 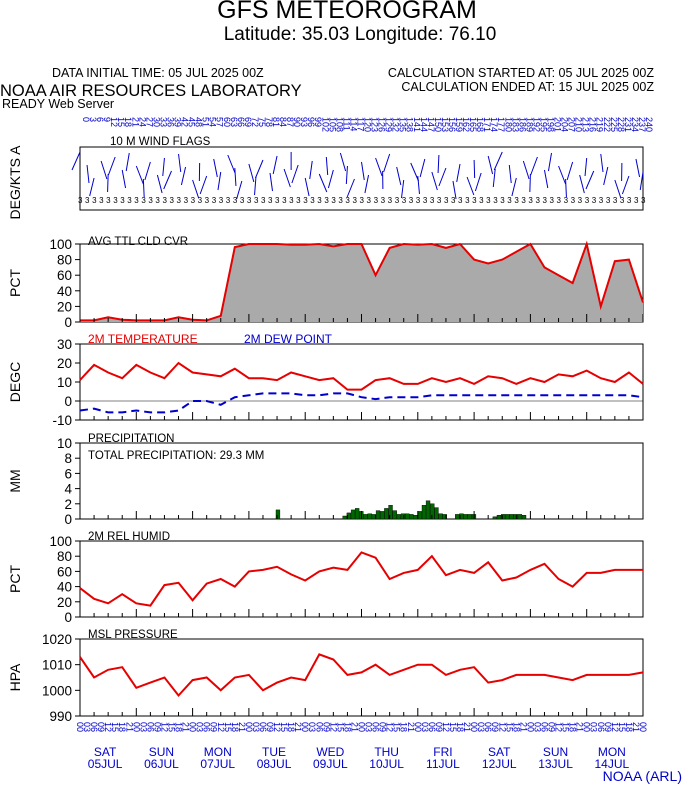 What do you see at coordinates (572, 124) in the screenshot?
I see `top-hour-label: 207` at bounding box center [572, 124].